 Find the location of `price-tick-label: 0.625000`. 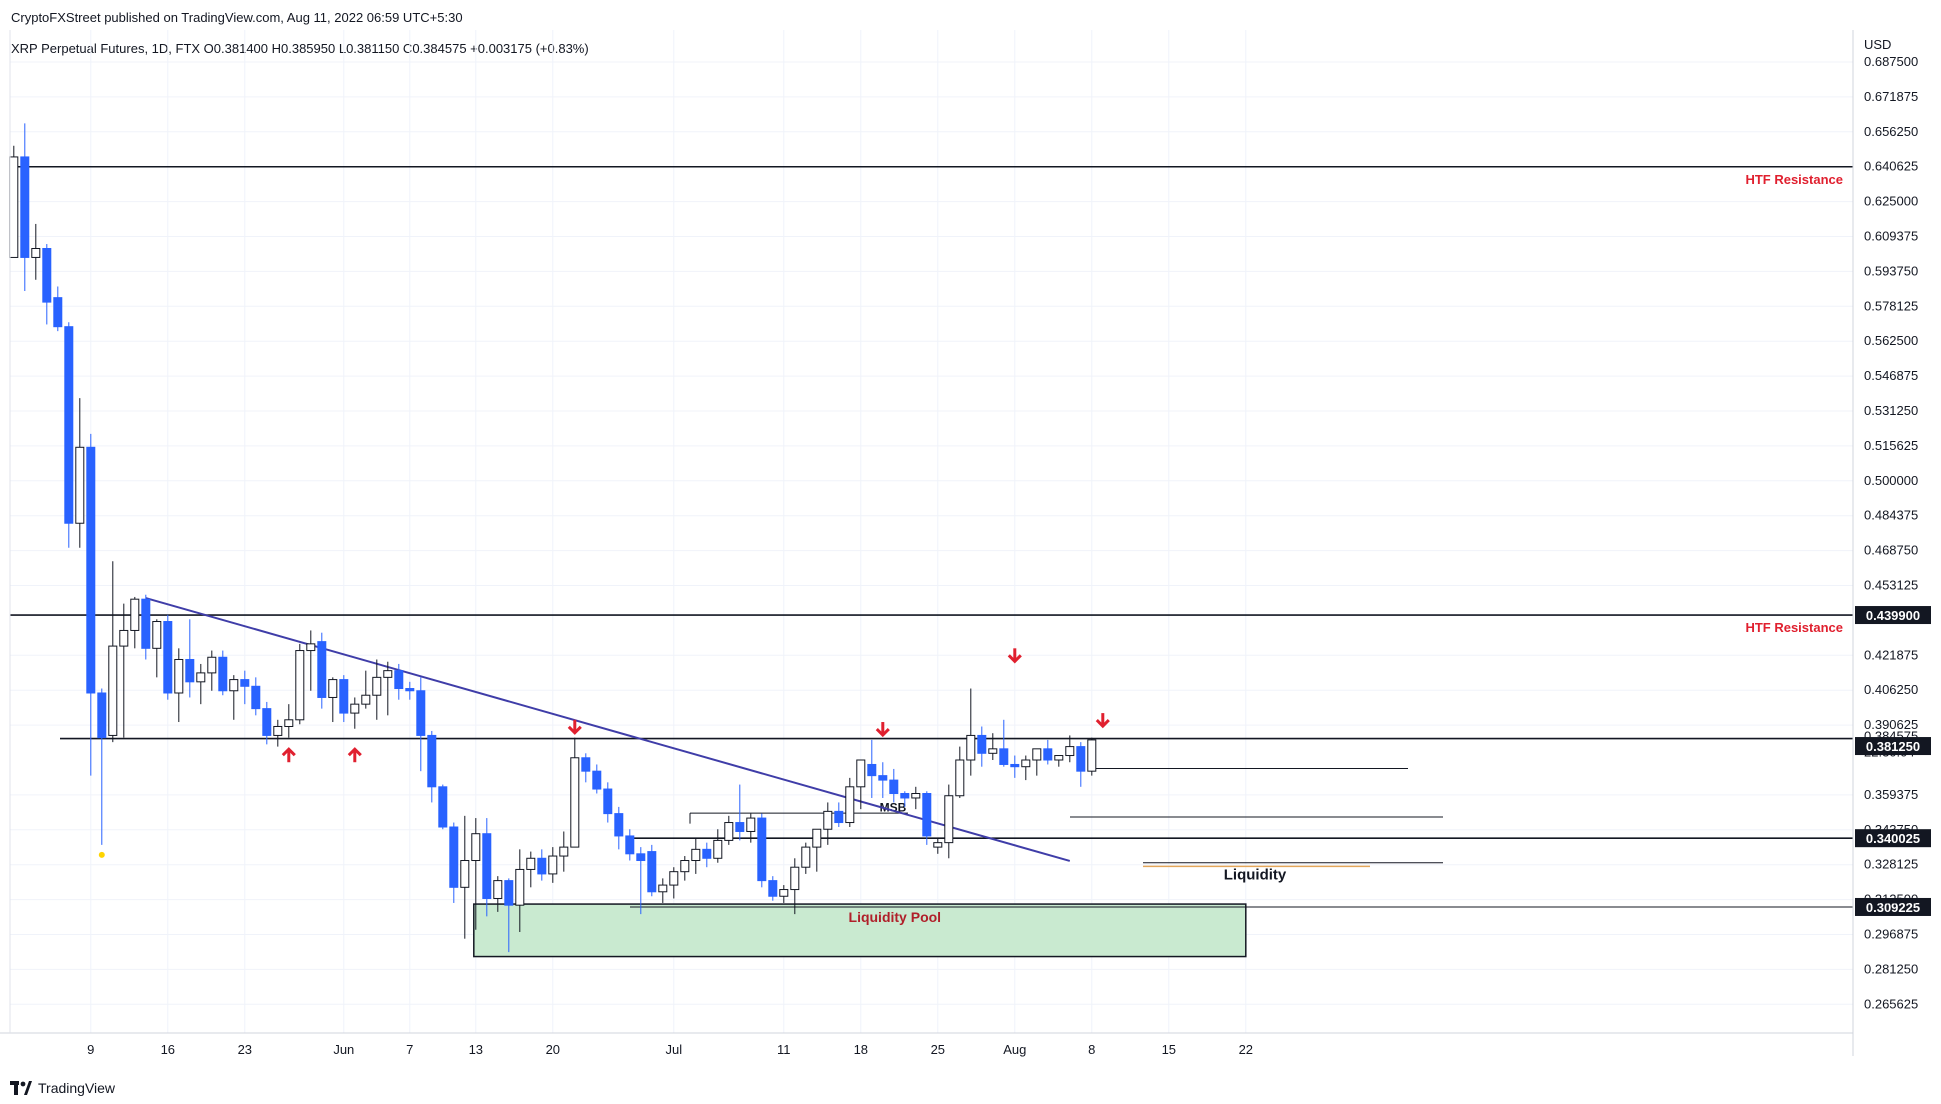

price-tick-label: 0.625000 is located at coordinates (1891, 201).